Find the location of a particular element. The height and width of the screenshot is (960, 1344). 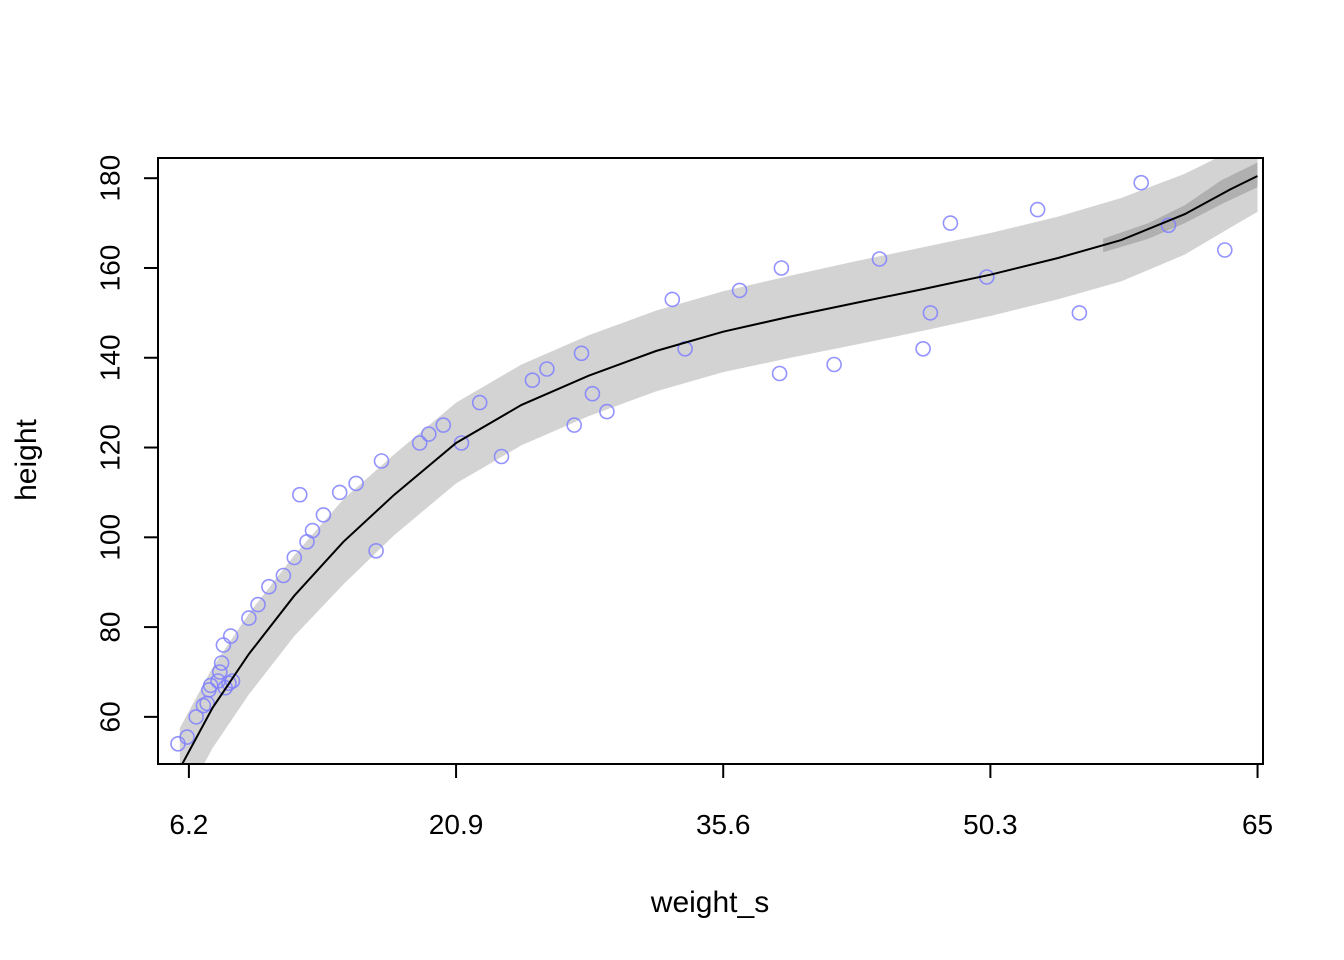

x-tick-label: 65 is located at coordinates (1257, 824).